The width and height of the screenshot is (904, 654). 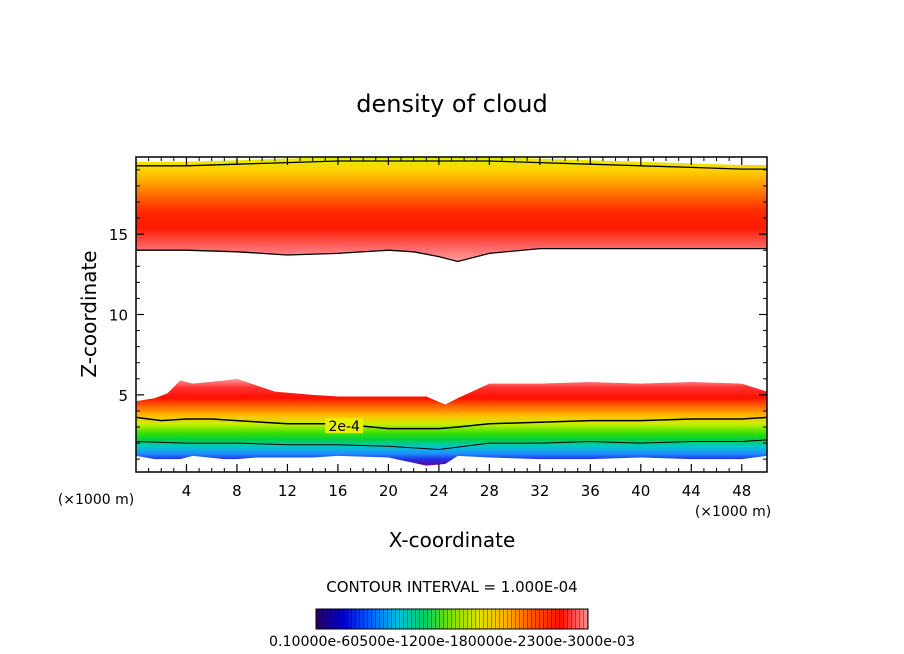 What do you see at coordinates (438, 491) in the screenshot?
I see `x-tick-label: 24` at bounding box center [438, 491].